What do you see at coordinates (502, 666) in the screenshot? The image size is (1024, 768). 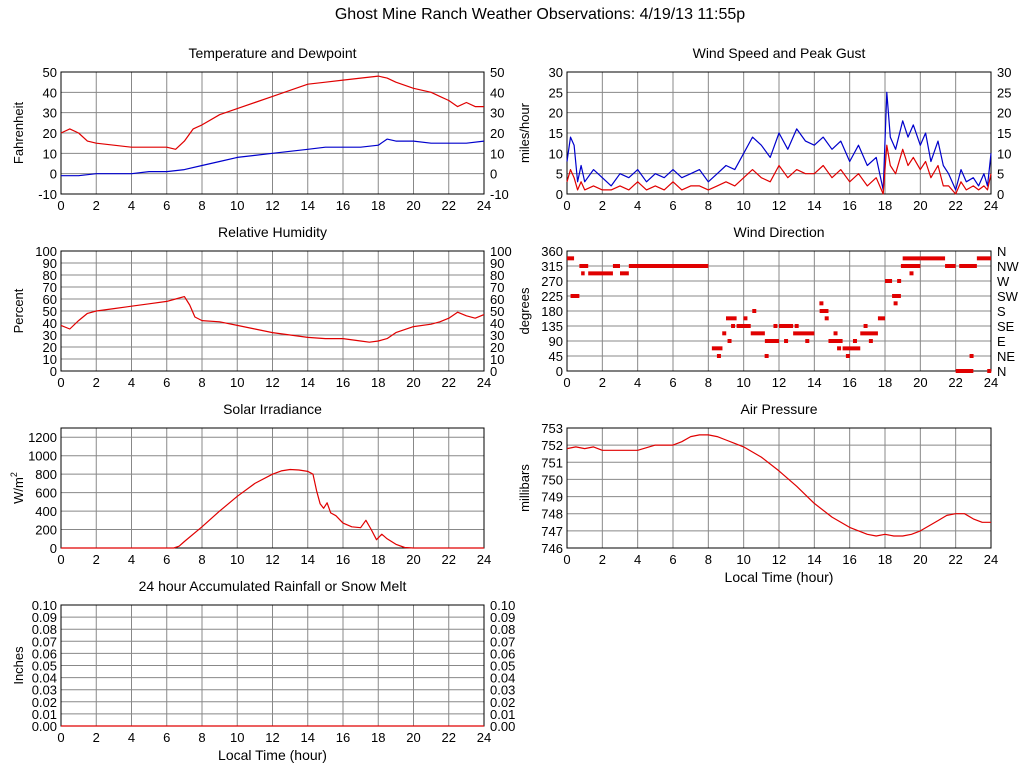 I see `y-tick-label-right: 0.05` at bounding box center [502, 666].